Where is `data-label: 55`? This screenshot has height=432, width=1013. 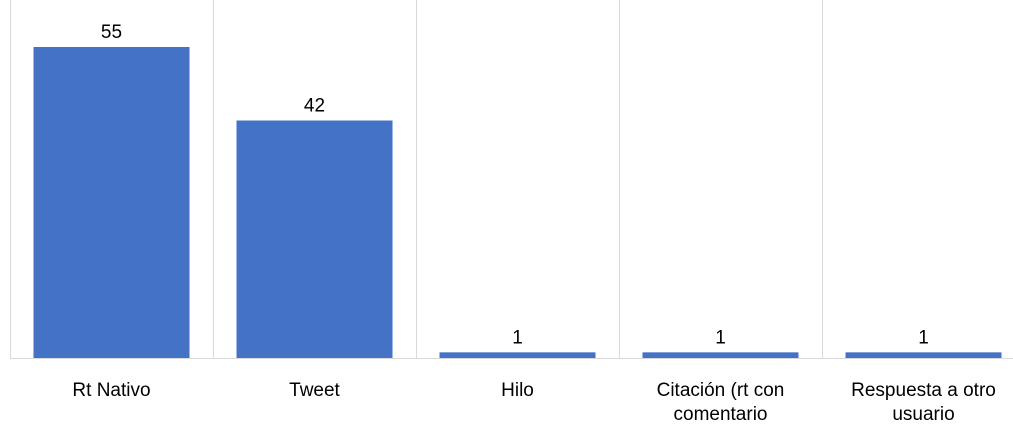
data-label: 55 is located at coordinates (111, 32).